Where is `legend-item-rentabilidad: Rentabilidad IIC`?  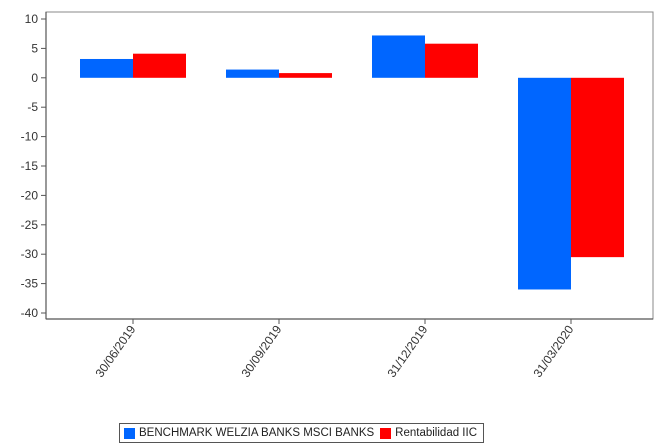 legend-item-rentabilidad: Rentabilidad IIC is located at coordinates (428, 433).